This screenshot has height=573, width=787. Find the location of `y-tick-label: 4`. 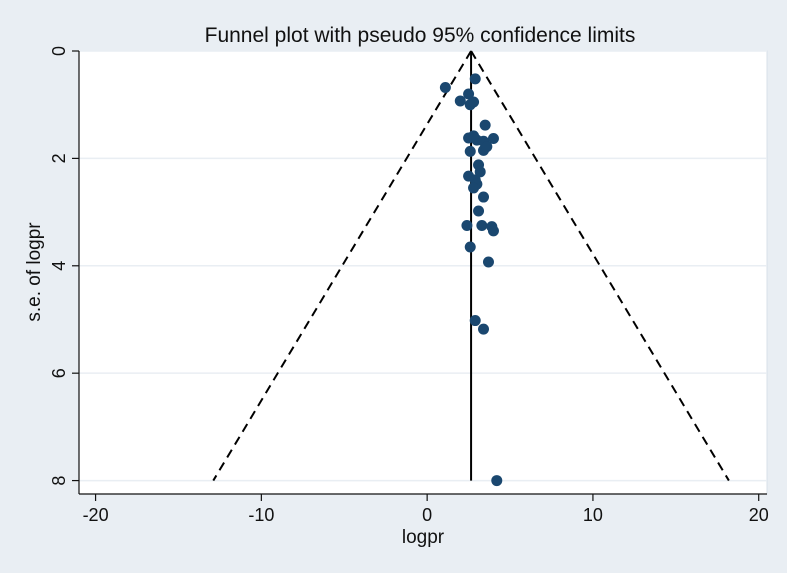

y-tick-label: 4 is located at coordinates (59, 266).